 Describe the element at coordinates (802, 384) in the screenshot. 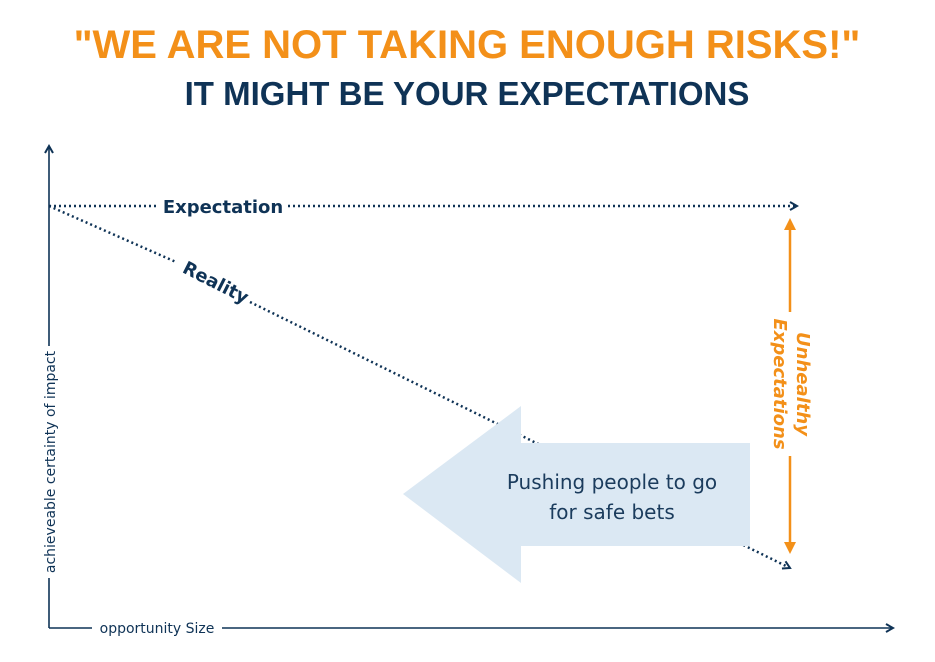

I see `gap-label-line1: Unhealthy` at that location.